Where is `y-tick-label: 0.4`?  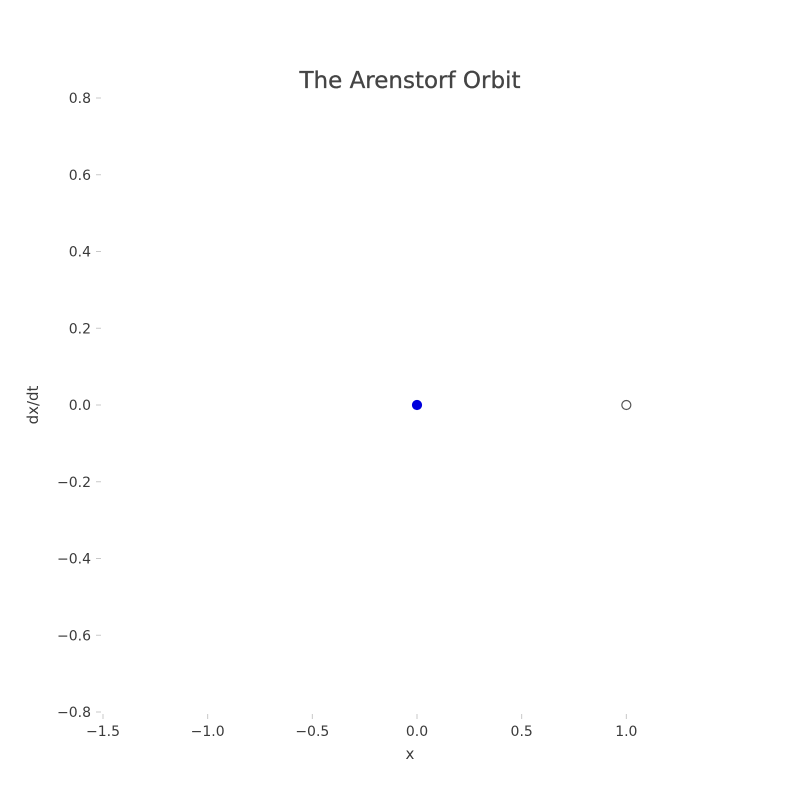 y-tick-label: 0.4 is located at coordinates (80, 253).